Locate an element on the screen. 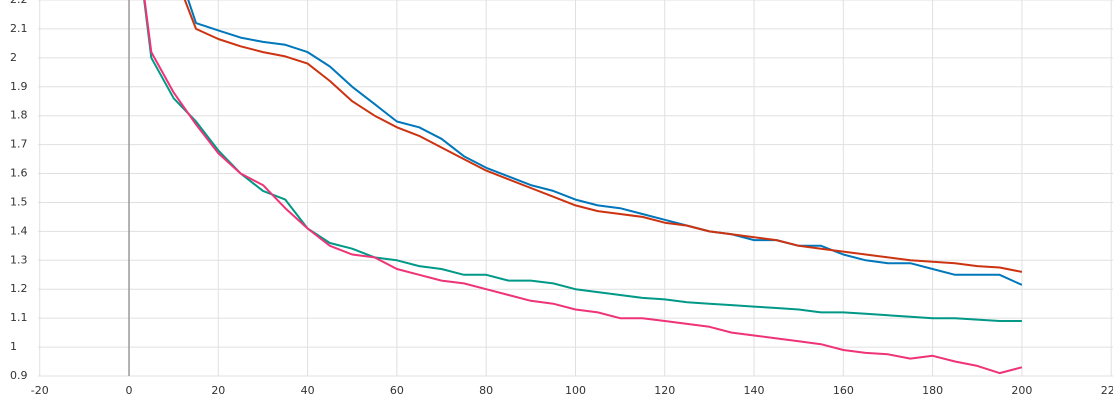 The width and height of the screenshot is (1113, 400). x-tick-label: 40 is located at coordinates (308, 390).